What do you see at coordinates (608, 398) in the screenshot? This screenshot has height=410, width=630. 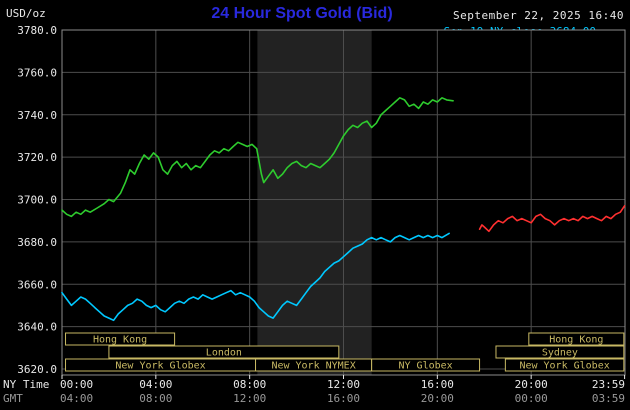 I see `svg-text: 03:59` at bounding box center [608, 398].